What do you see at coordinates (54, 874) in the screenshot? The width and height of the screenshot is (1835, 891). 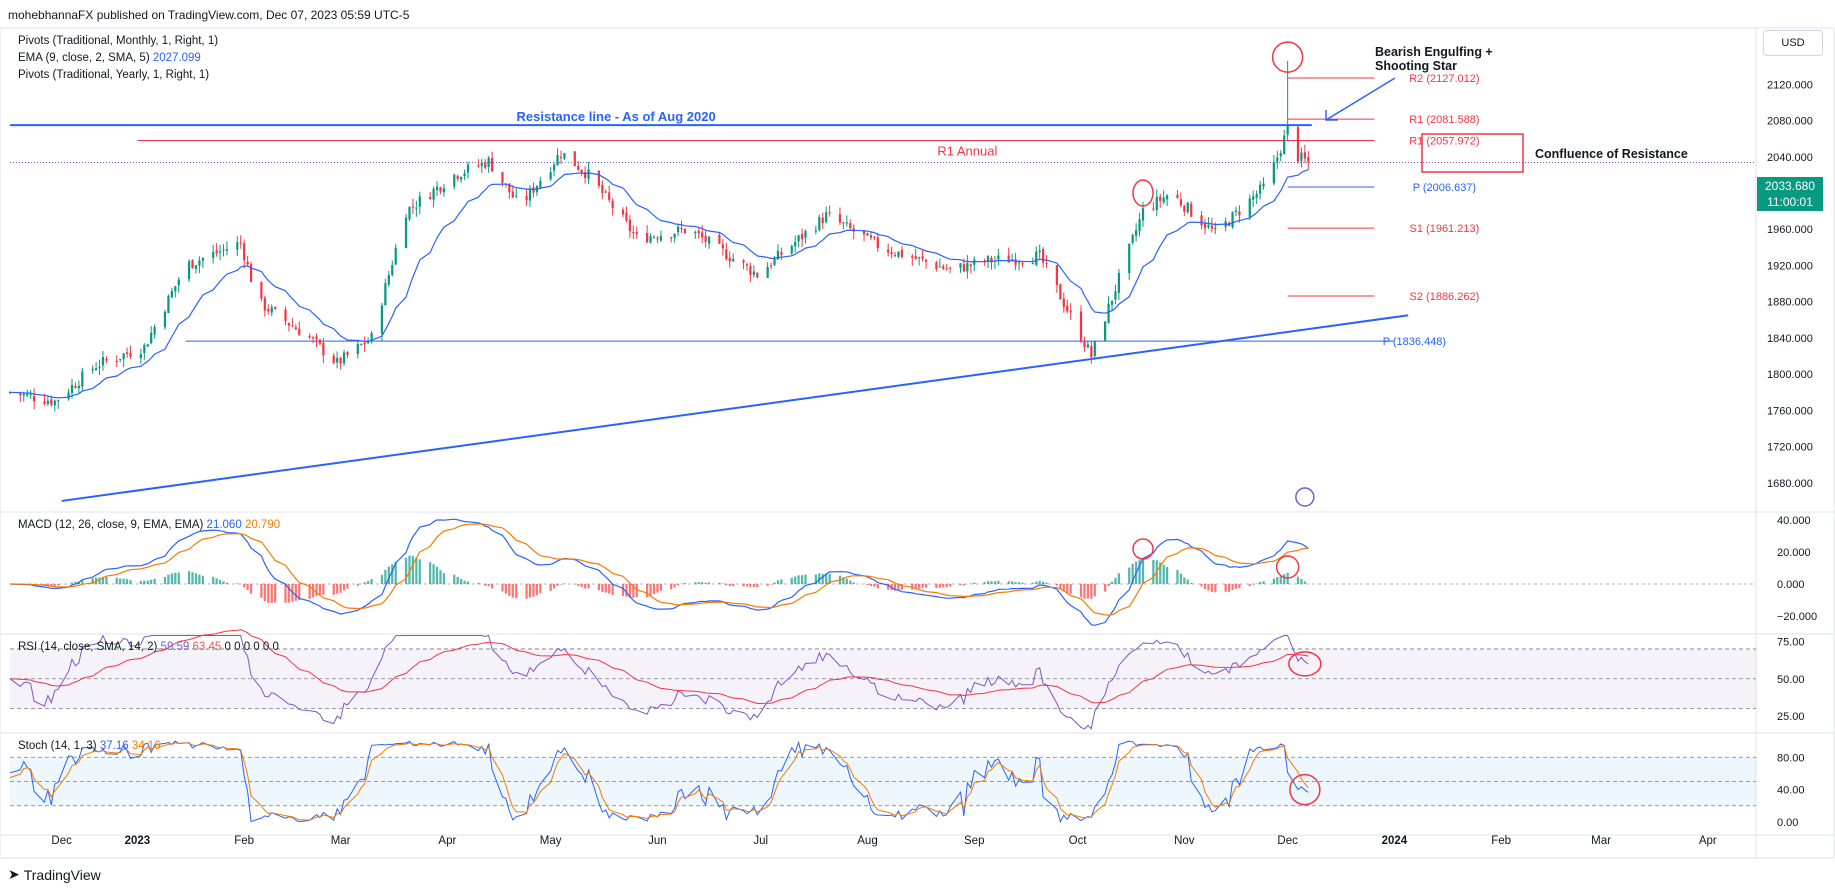 I see `footer-brand: ➤ TradingView` at bounding box center [54, 874].